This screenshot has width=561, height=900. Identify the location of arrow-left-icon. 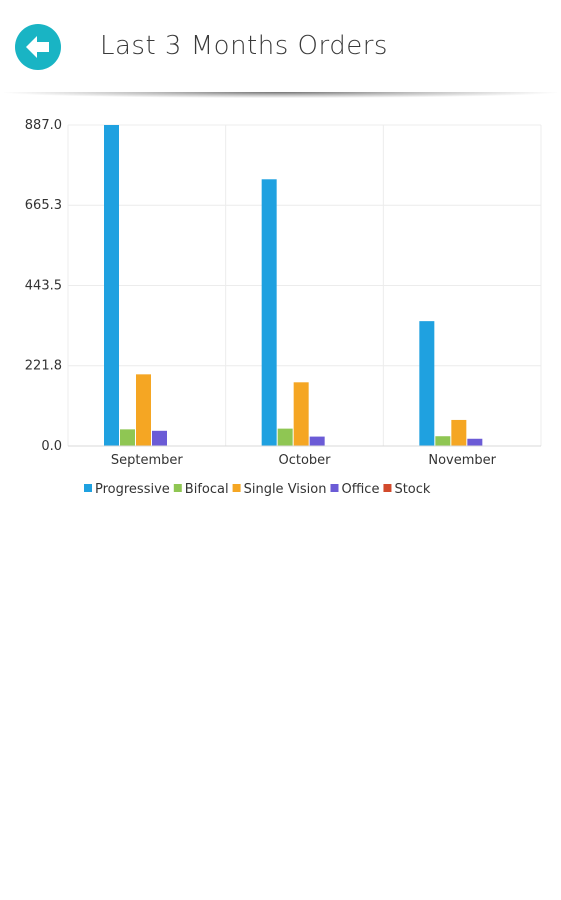
(37, 47).